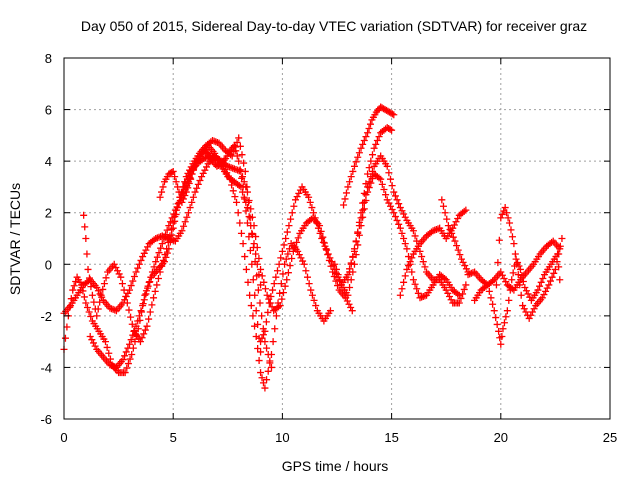  Describe the element at coordinates (46, 419) in the screenshot. I see `y-tick-label: -6` at that location.